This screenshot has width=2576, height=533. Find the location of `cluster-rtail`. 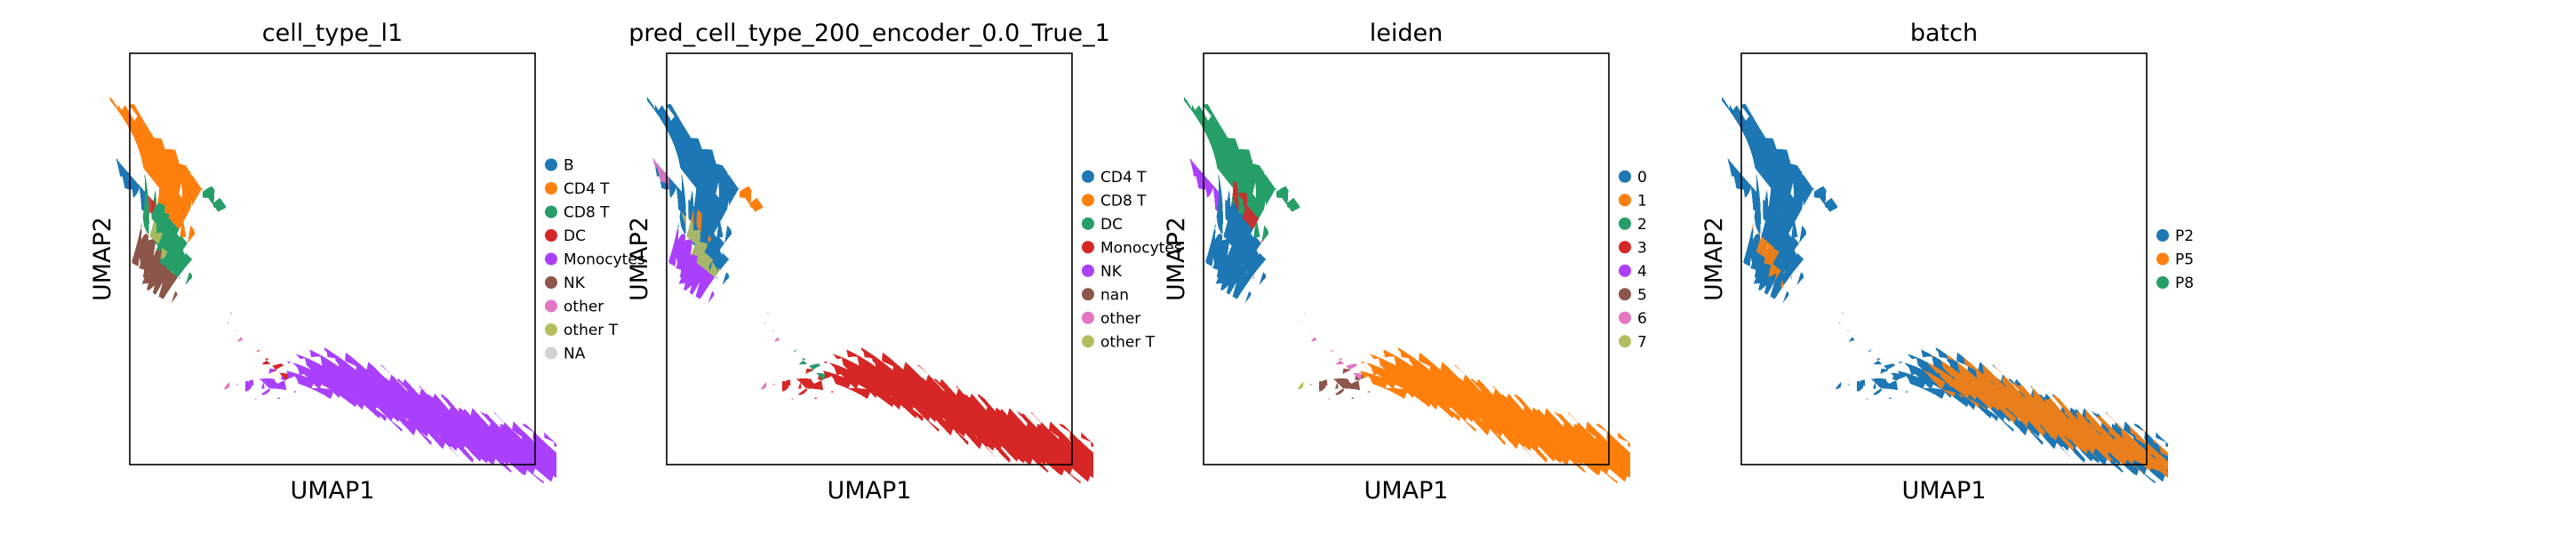

cluster-rtail is located at coordinates (2083, 328).